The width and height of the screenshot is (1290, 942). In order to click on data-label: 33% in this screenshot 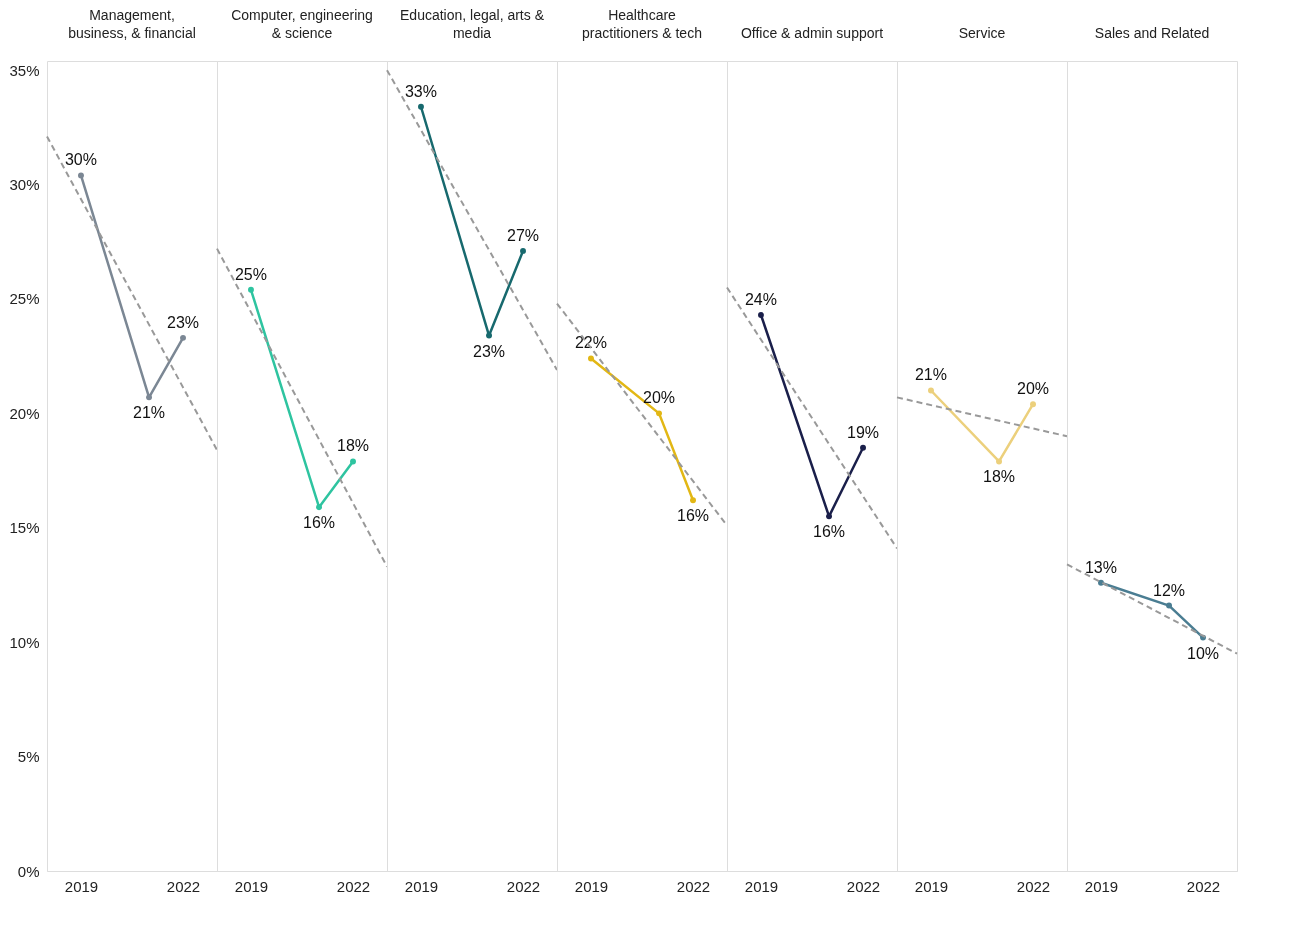, I will do `click(420, 91)`.